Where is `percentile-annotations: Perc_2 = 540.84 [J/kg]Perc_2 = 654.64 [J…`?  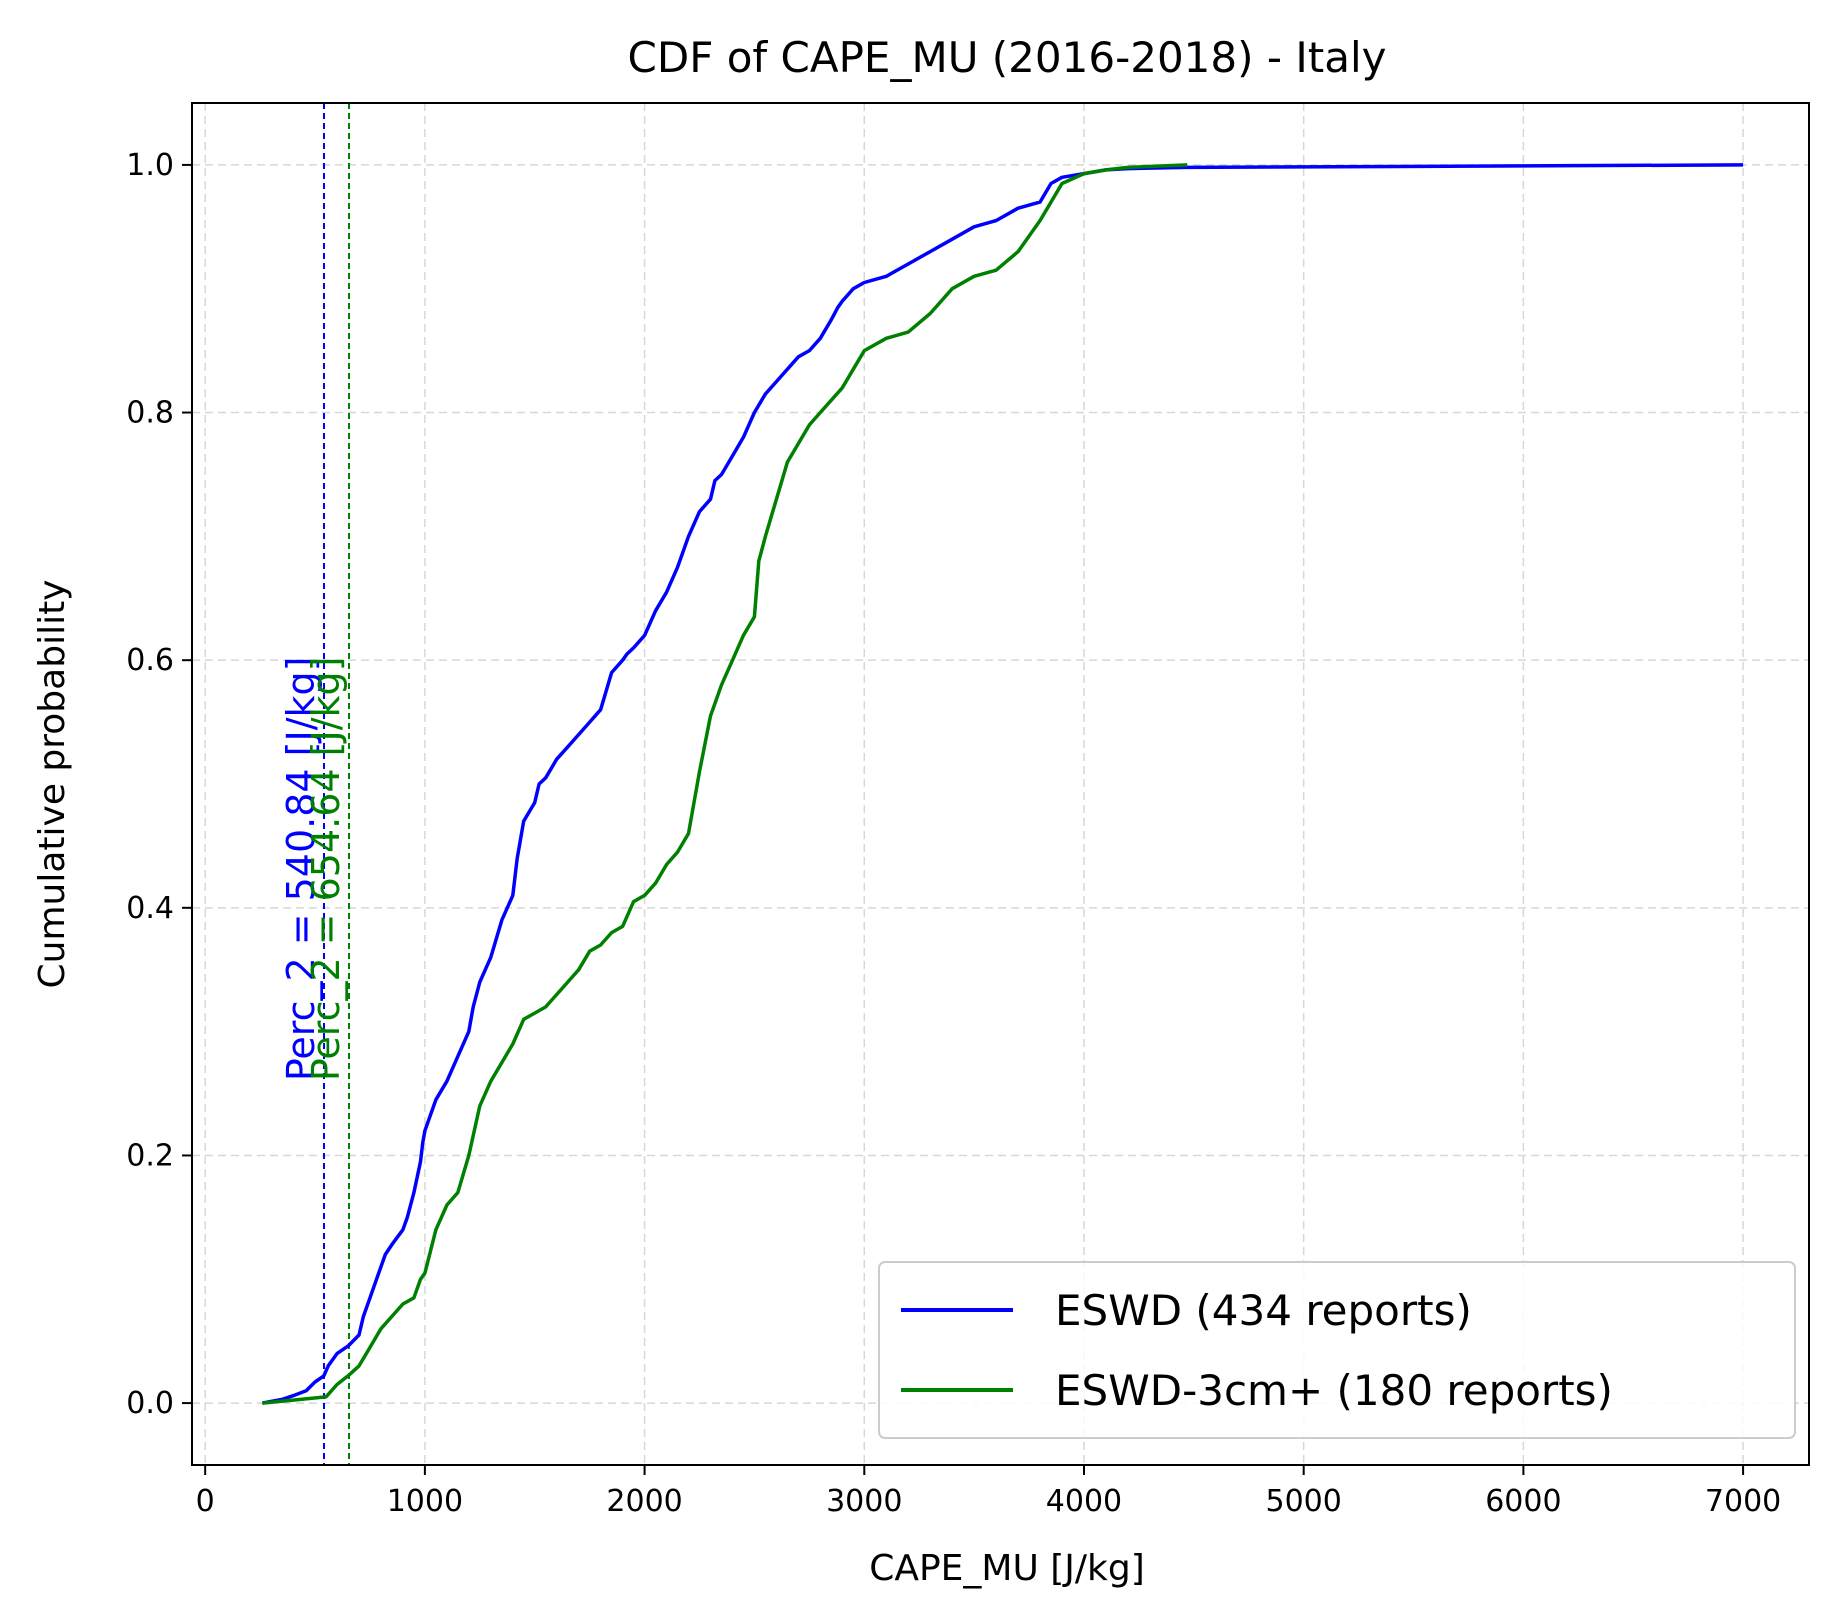
percentile-annotations: Perc_2 = 540.84 [J/kg]Perc_2 = 654.64 [J… is located at coordinates (313, 869).